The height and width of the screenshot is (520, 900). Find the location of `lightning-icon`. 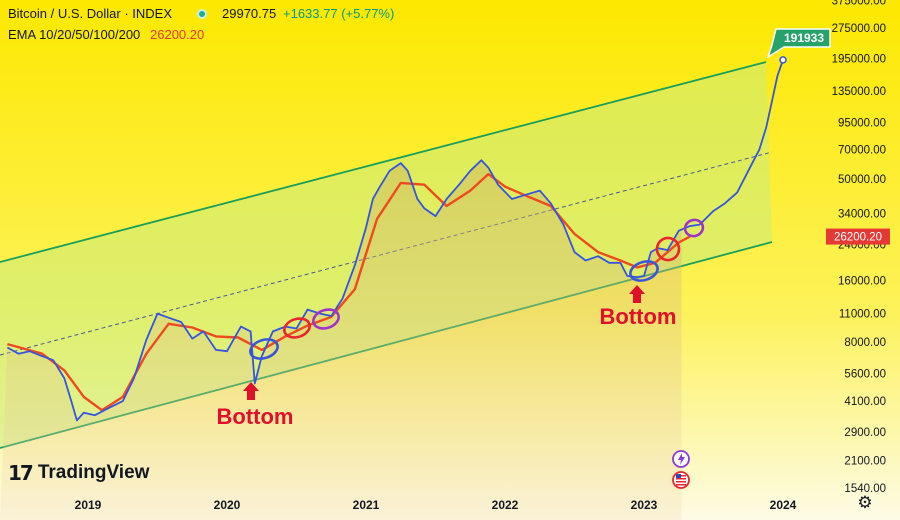

lightning-icon is located at coordinates (681, 459).